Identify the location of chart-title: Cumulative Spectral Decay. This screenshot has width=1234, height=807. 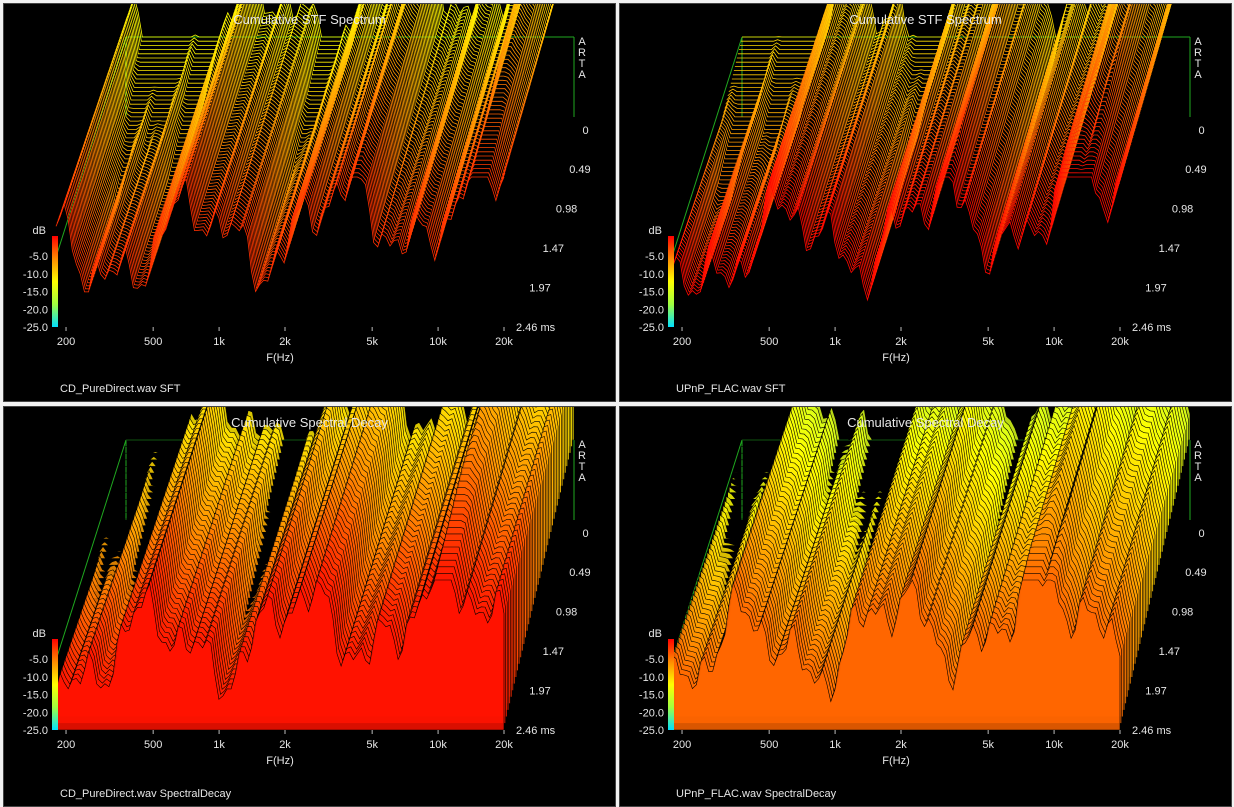
(925, 422).